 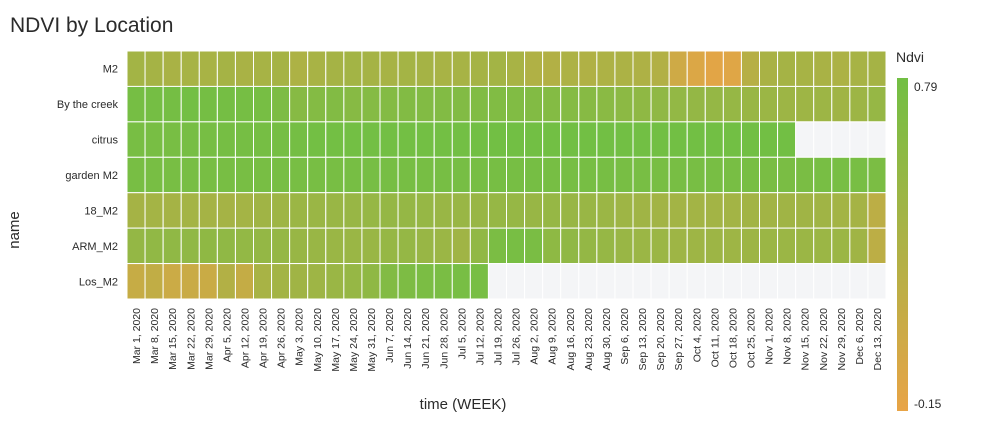 I want to click on x-tick-label: Apr 26, 2020, so click(x=282, y=338).